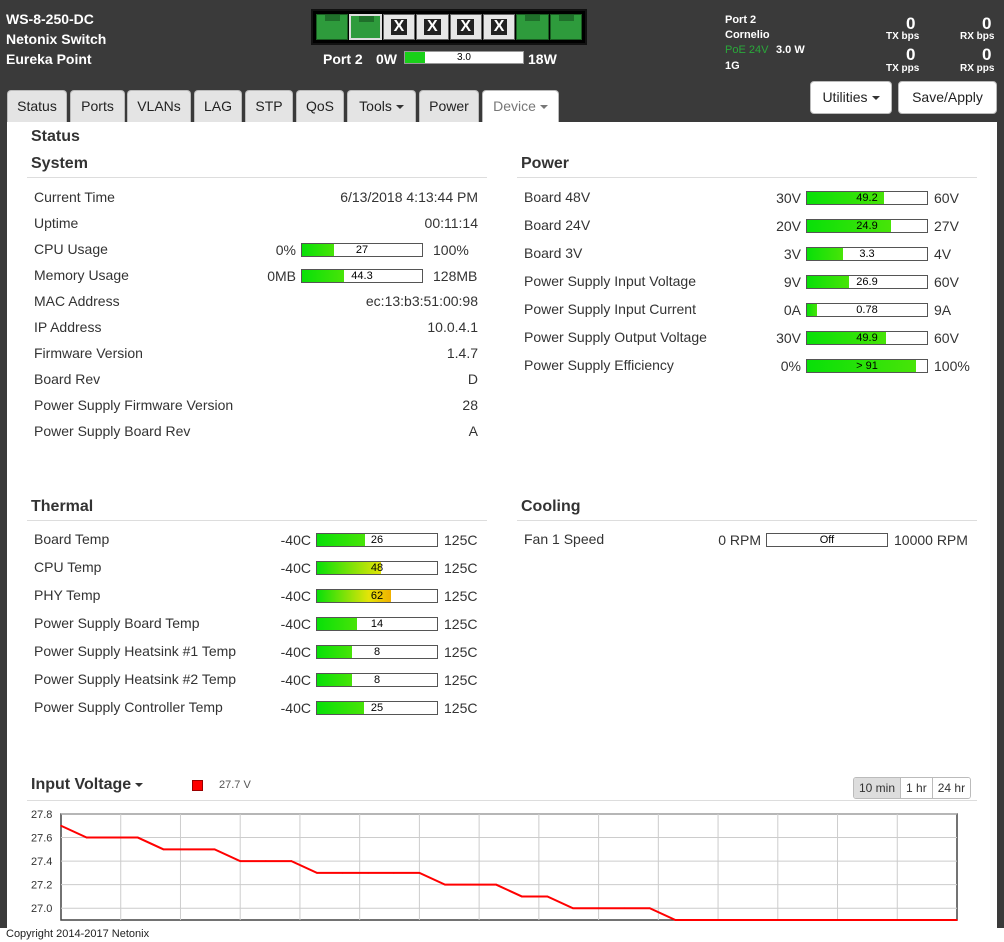  I want to click on thermal-row-min: -40C, so click(295, 652).